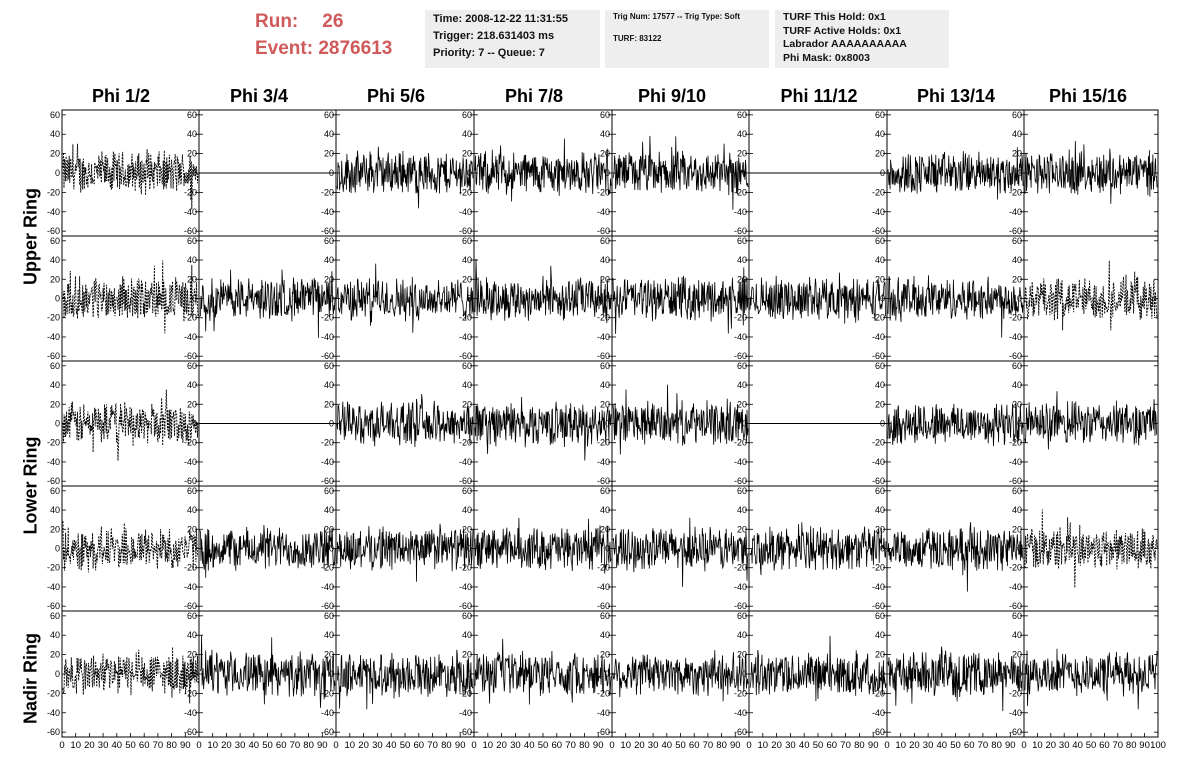 The image size is (1196, 772). What do you see at coordinates (1088, 96) in the screenshot?
I see `col-header-phi-15-16: Phi 15/16` at bounding box center [1088, 96].